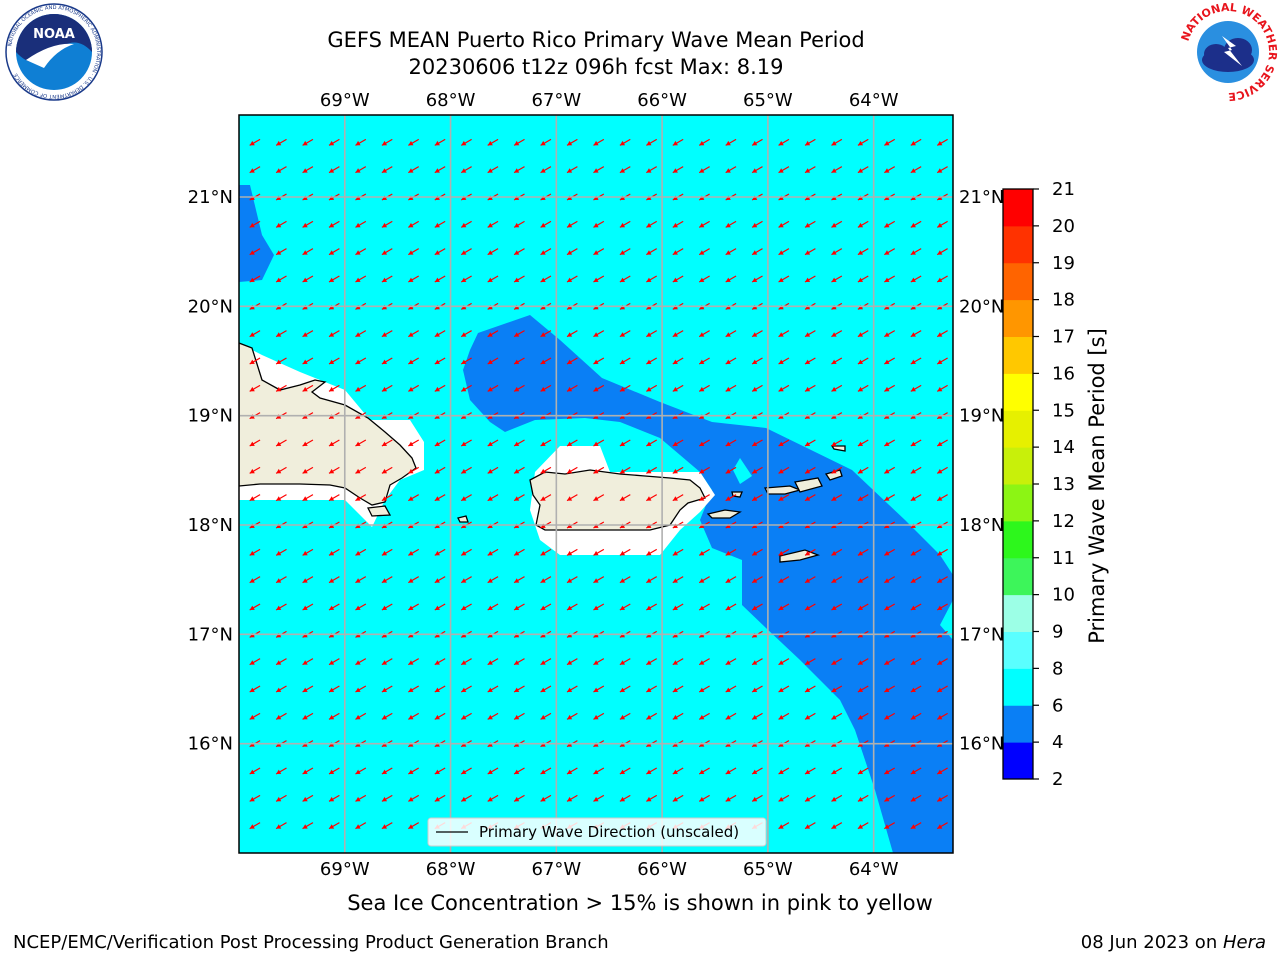 The image size is (1280, 960). What do you see at coordinates (981, 416) in the screenshot?
I see `lat-label-right: 19°N` at bounding box center [981, 416].